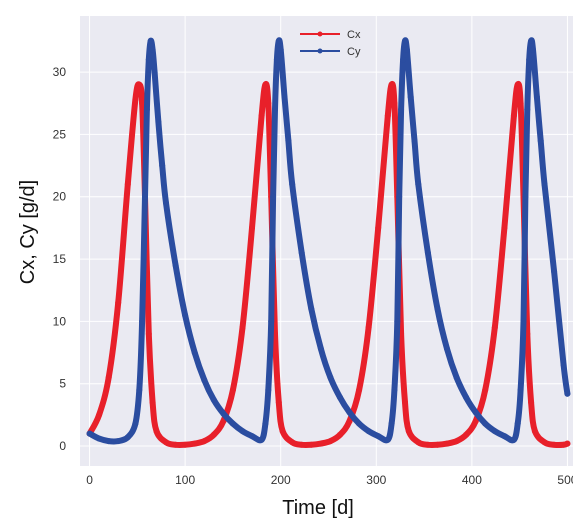 The height and width of the screenshot is (526, 573). Describe the element at coordinates (60, 197) in the screenshot. I see `y-tick-label: 20` at that location.